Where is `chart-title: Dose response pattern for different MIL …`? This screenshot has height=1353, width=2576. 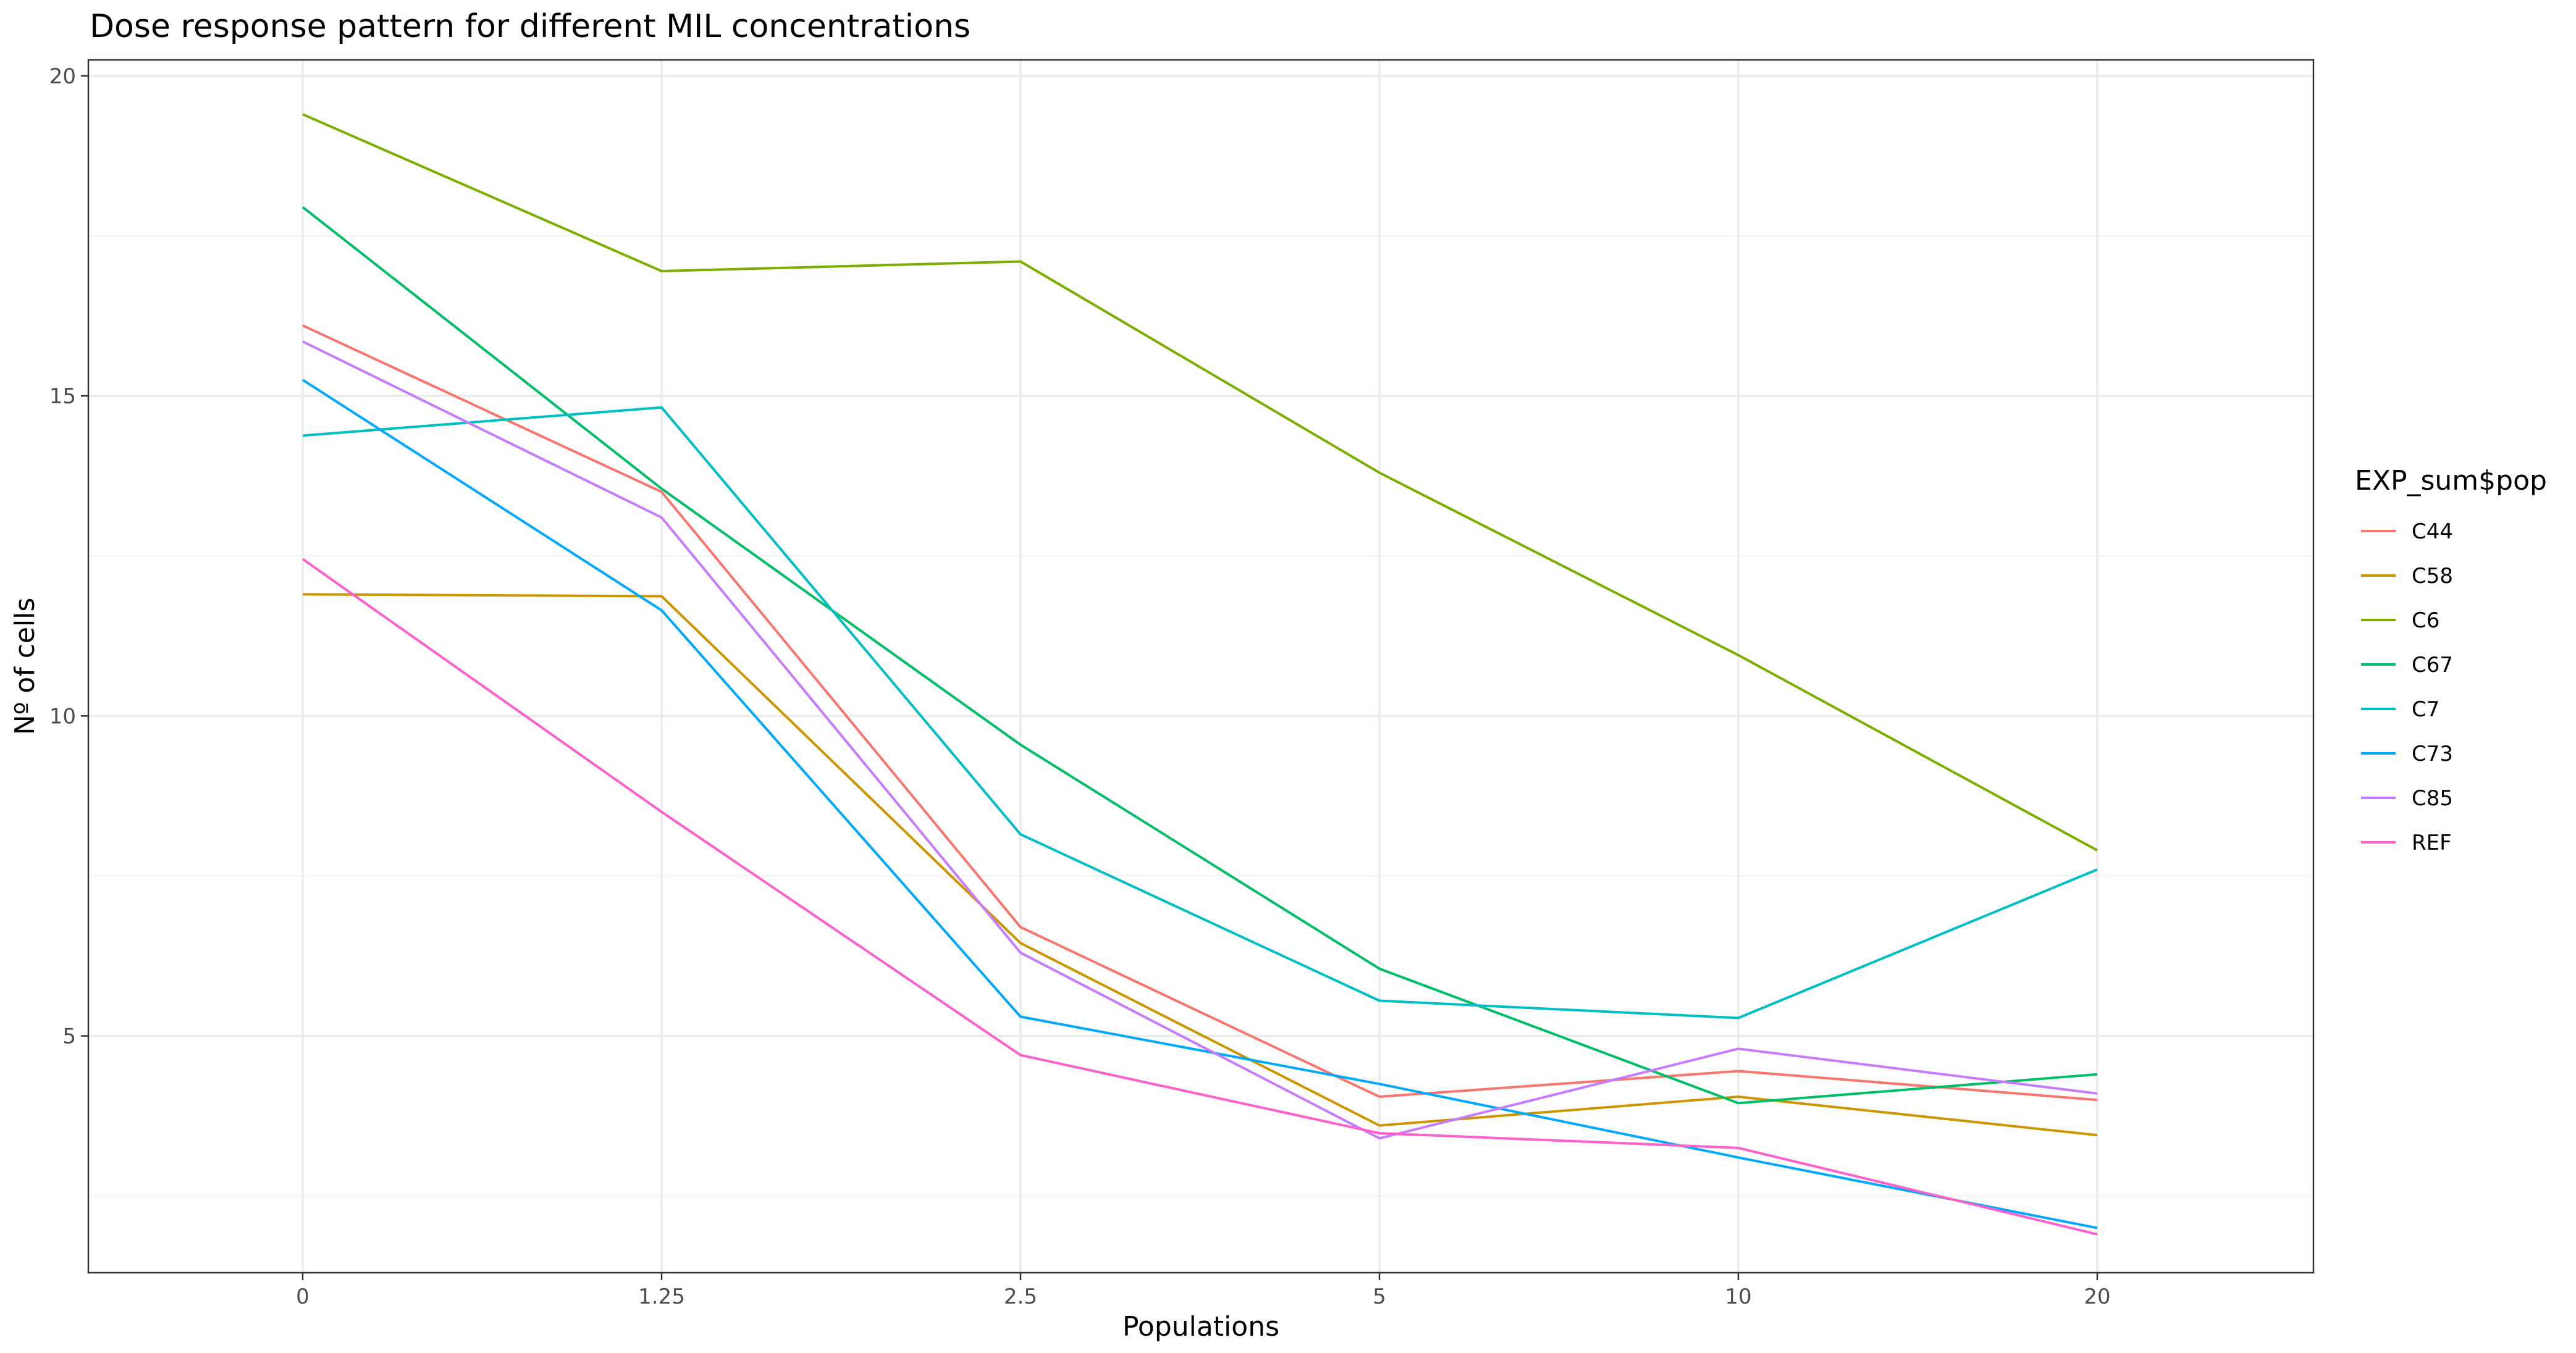 chart-title: Dose response pattern for different MIL … is located at coordinates (530, 26).